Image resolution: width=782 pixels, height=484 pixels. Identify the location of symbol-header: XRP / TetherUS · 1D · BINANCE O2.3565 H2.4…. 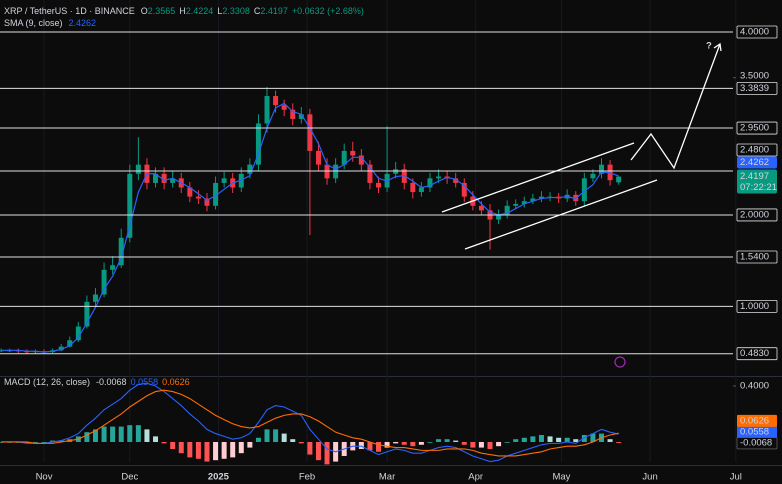
(184, 11).